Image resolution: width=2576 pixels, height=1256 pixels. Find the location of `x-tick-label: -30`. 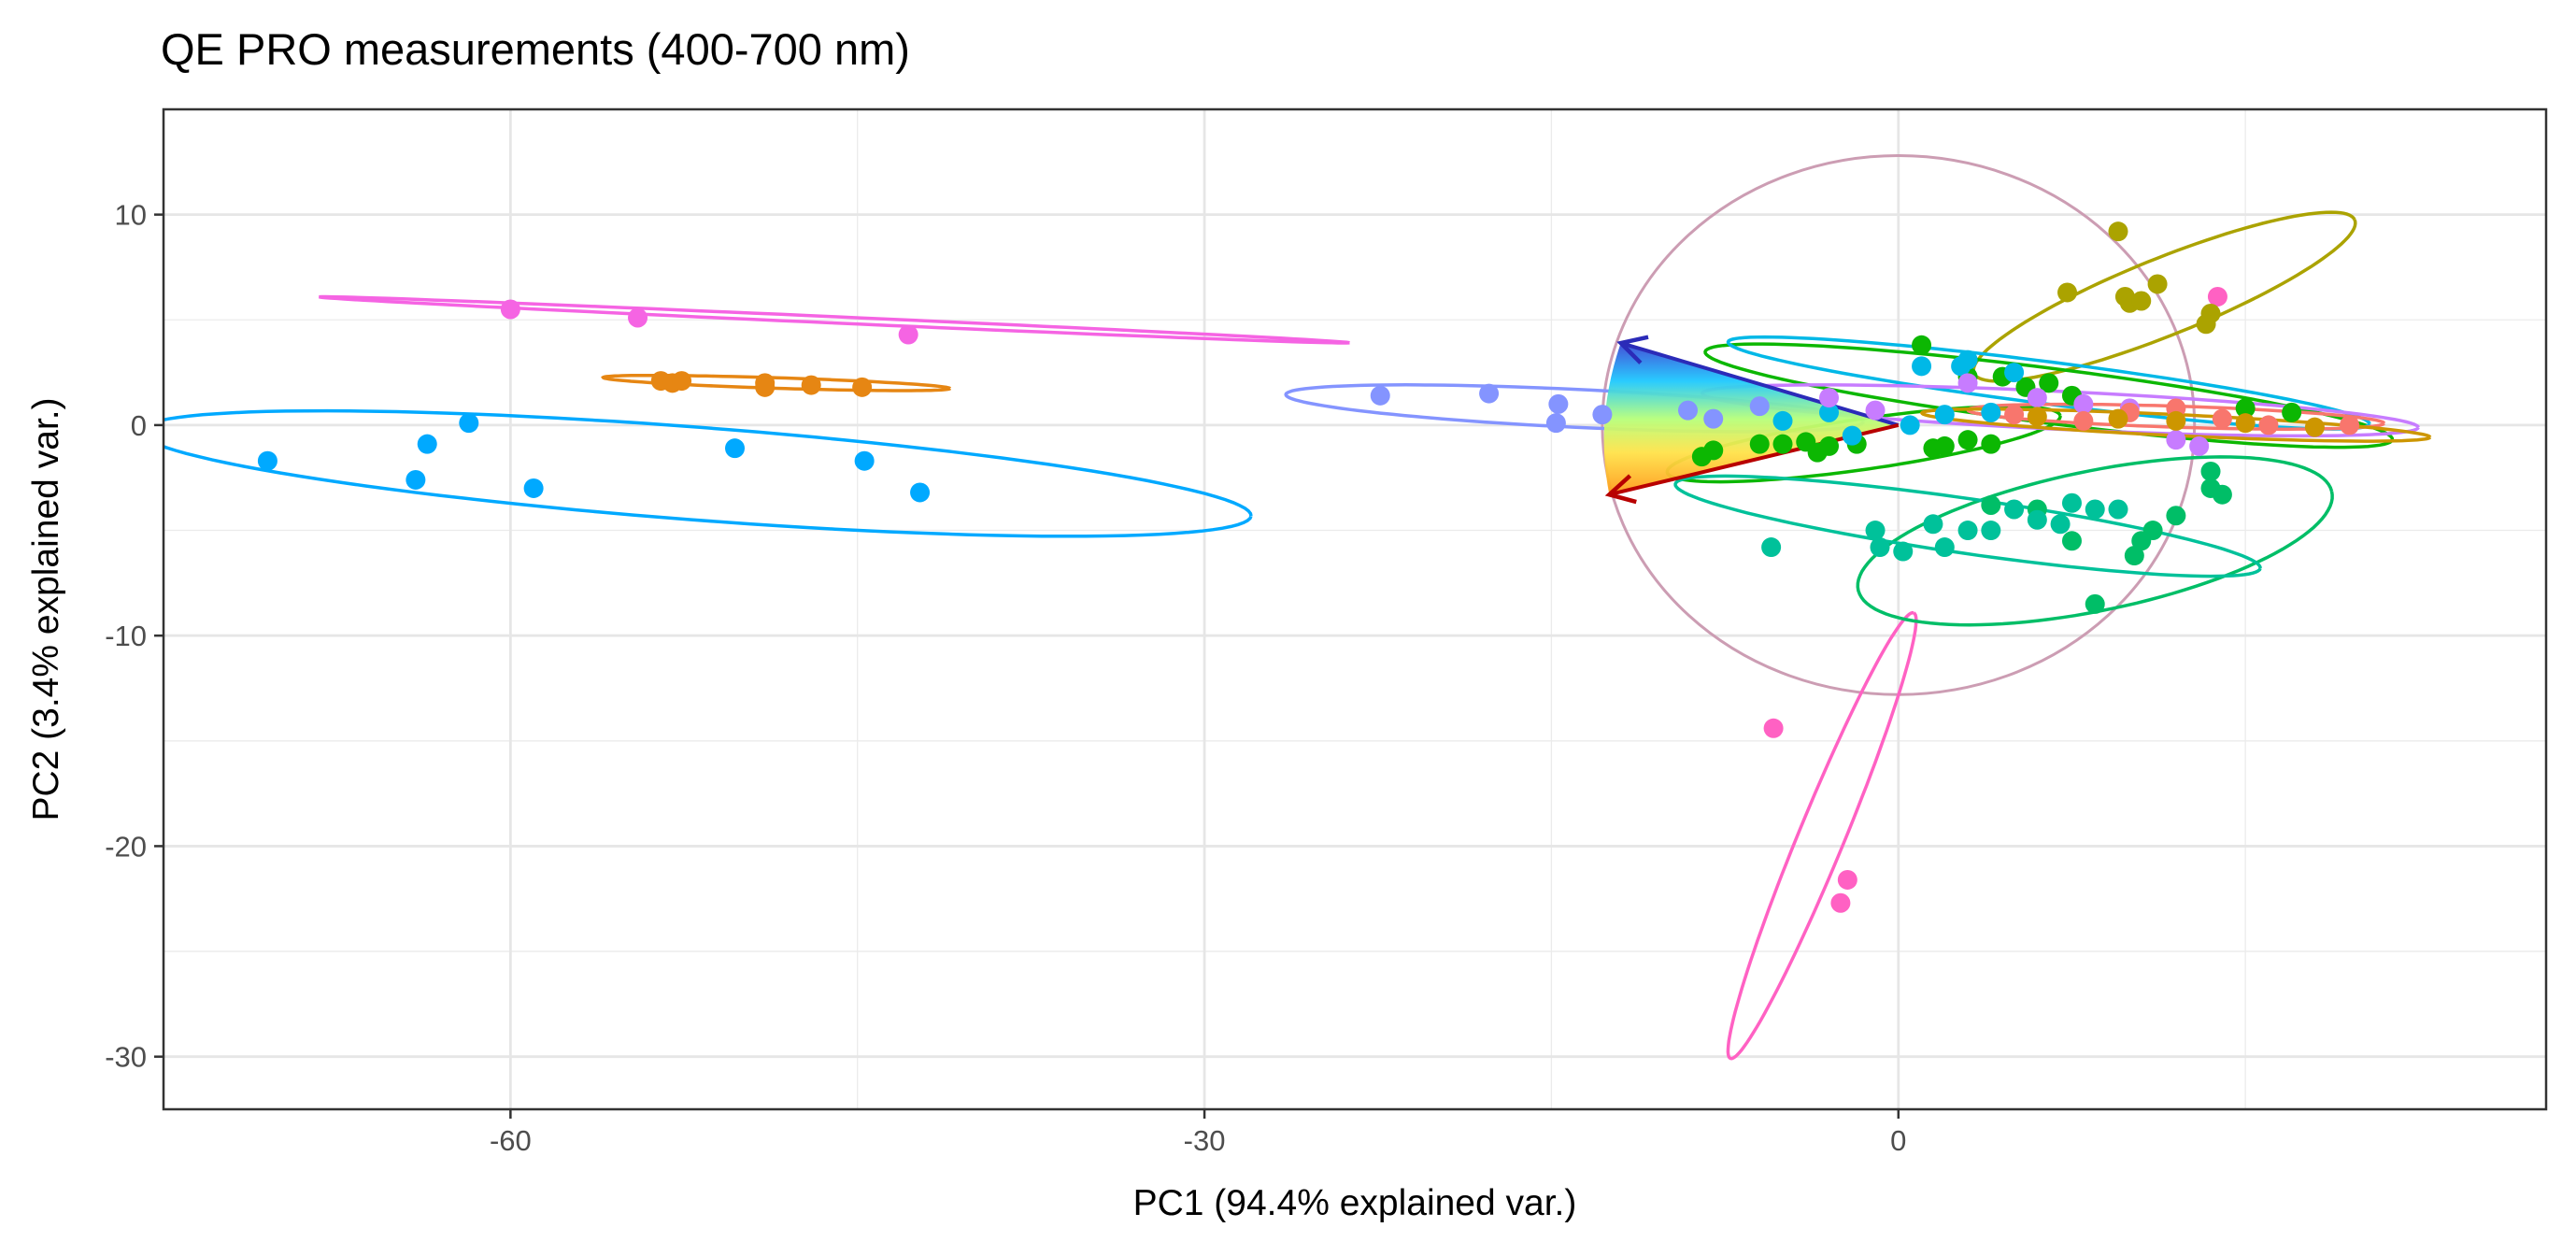

x-tick-label: -30 is located at coordinates (1205, 1140).